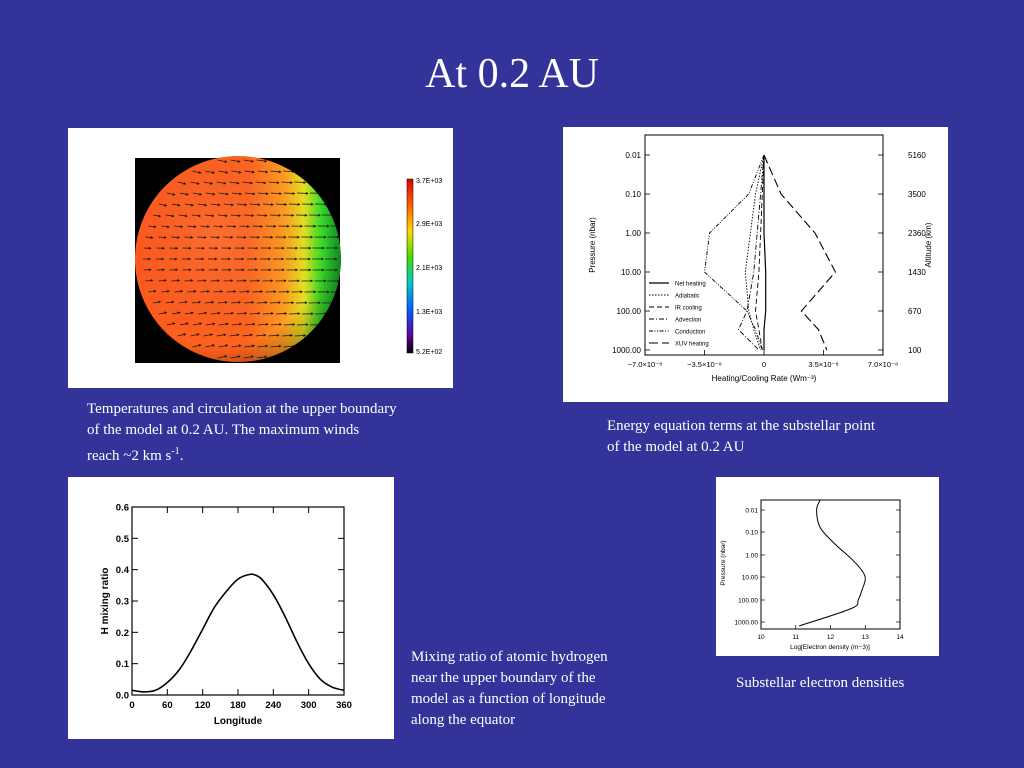 The height and width of the screenshot is (768, 1024). I want to click on caption-superscript: -1, so click(175, 451).